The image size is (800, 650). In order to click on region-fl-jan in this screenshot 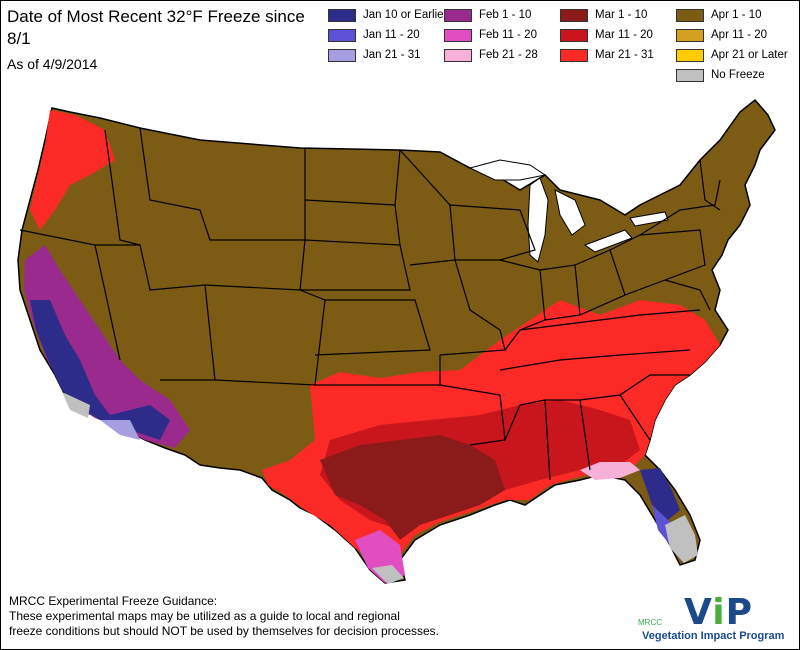, I will do `click(660, 494)`.